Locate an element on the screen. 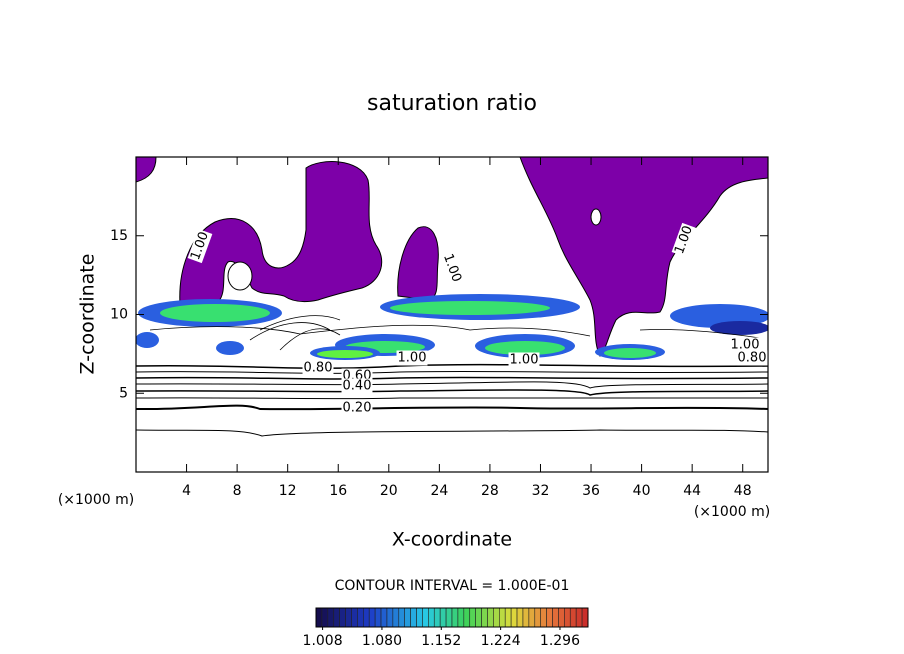  supersaturated-bands is located at coordinates (452, 327).